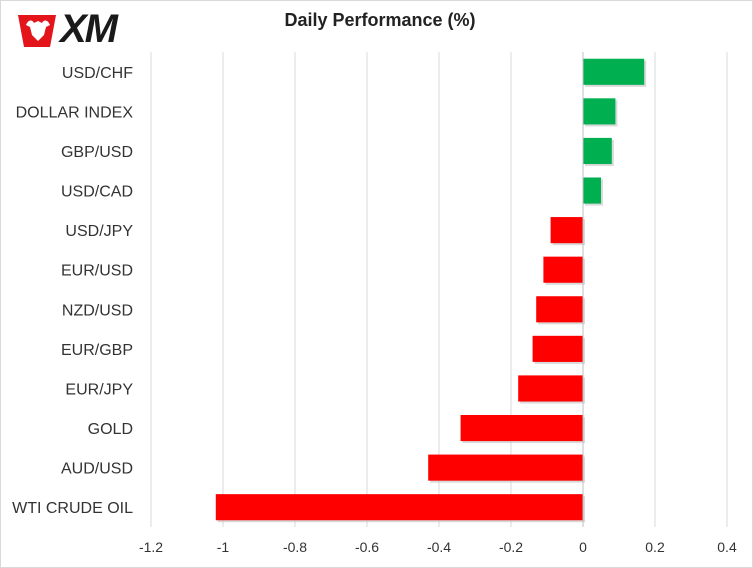 The height and width of the screenshot is (568, 753). Describe the element at coordinates (72, 508) in the screenshot. I see `category-label: WTI CRUDE OIL` at that location.